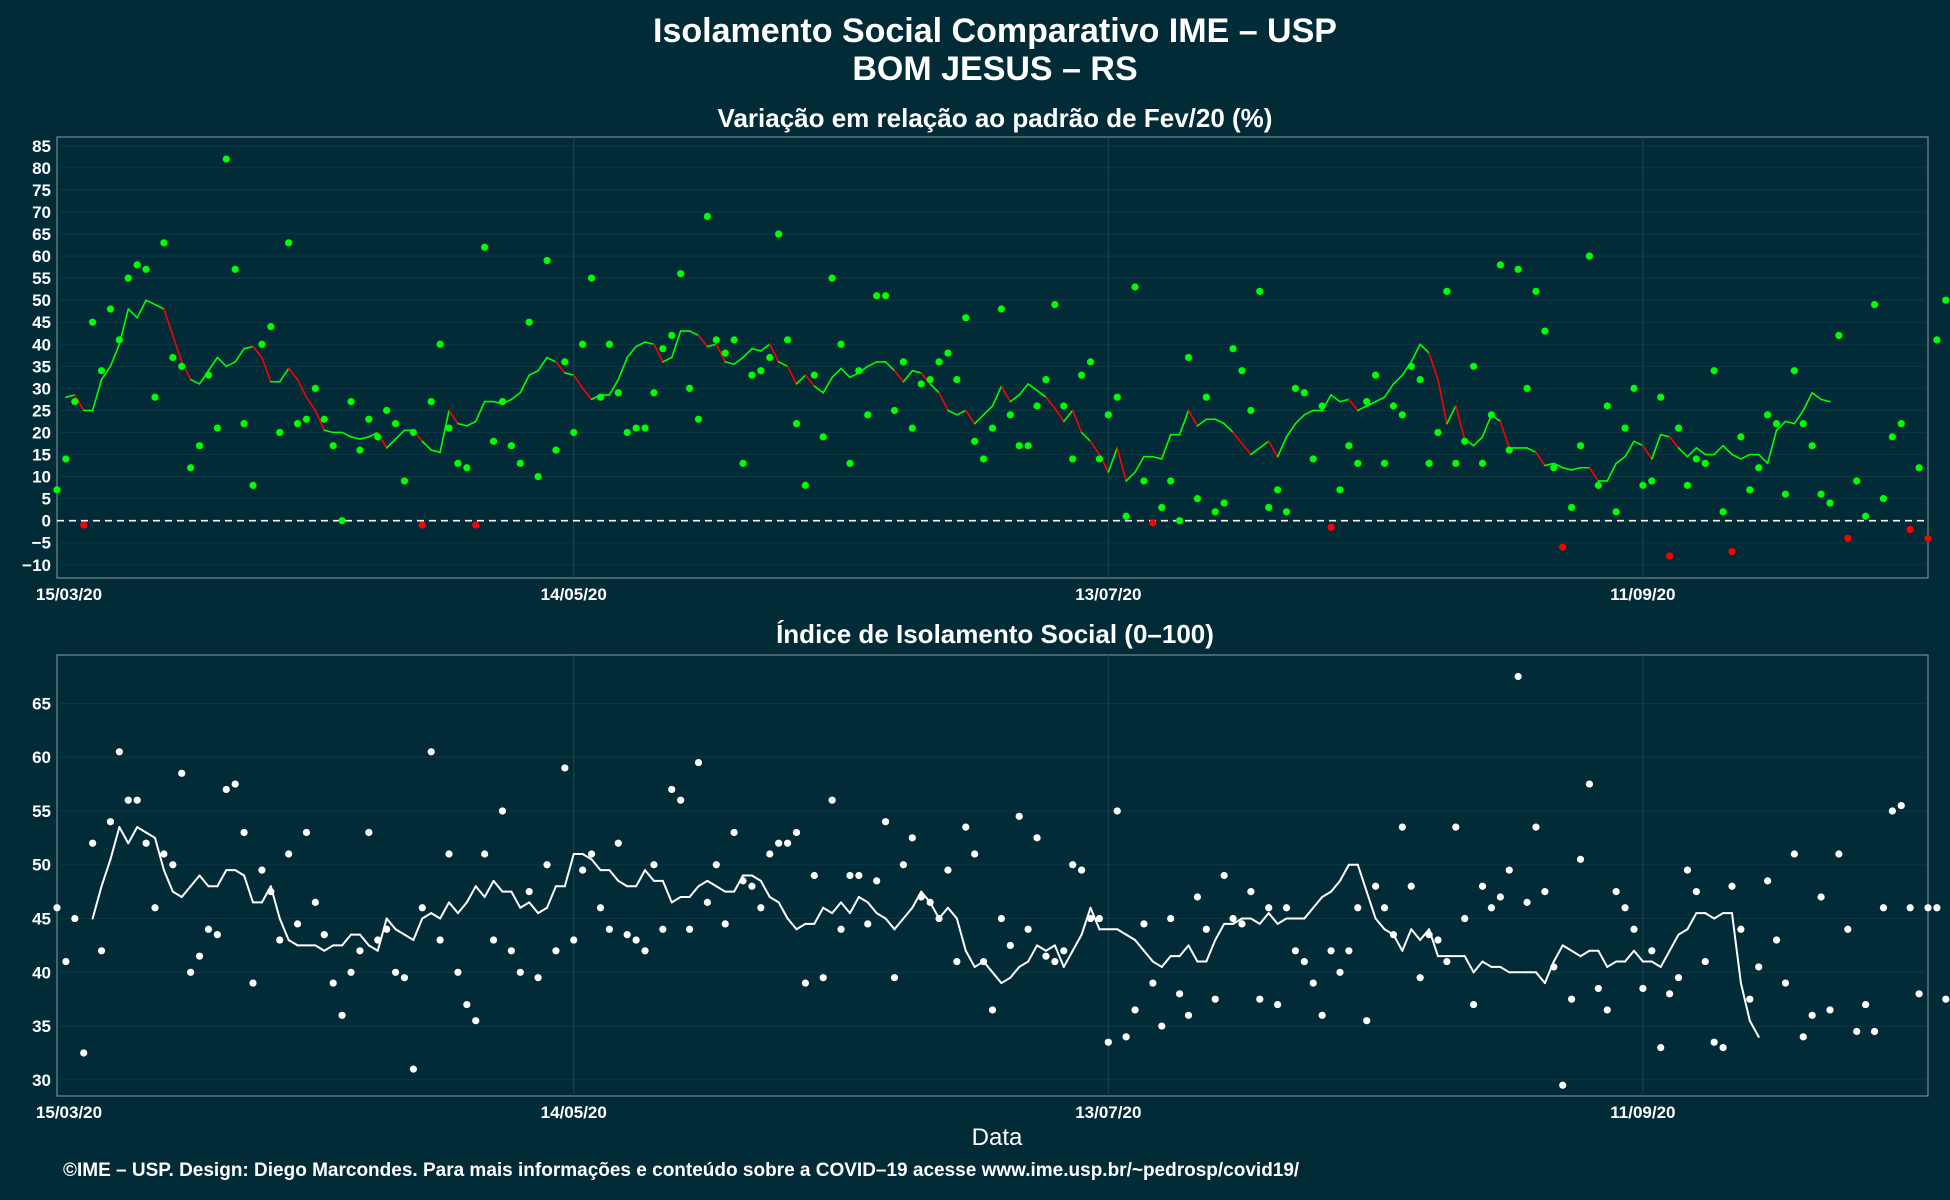 The height and width of the screenshot is (1200, 1950). I want to click on y-tick-label: 35, so click(41, 366).